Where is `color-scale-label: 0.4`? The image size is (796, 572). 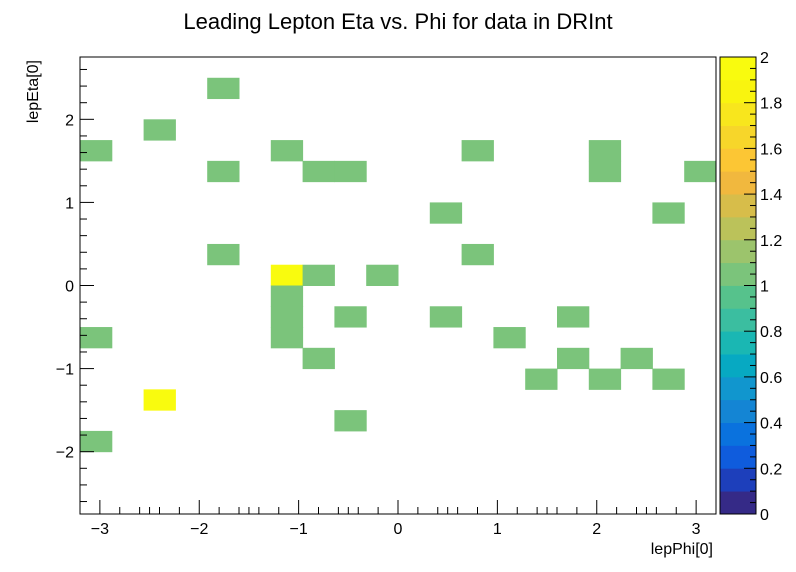
color-scale-label: 0.4 is located at coordinates (771, 424).